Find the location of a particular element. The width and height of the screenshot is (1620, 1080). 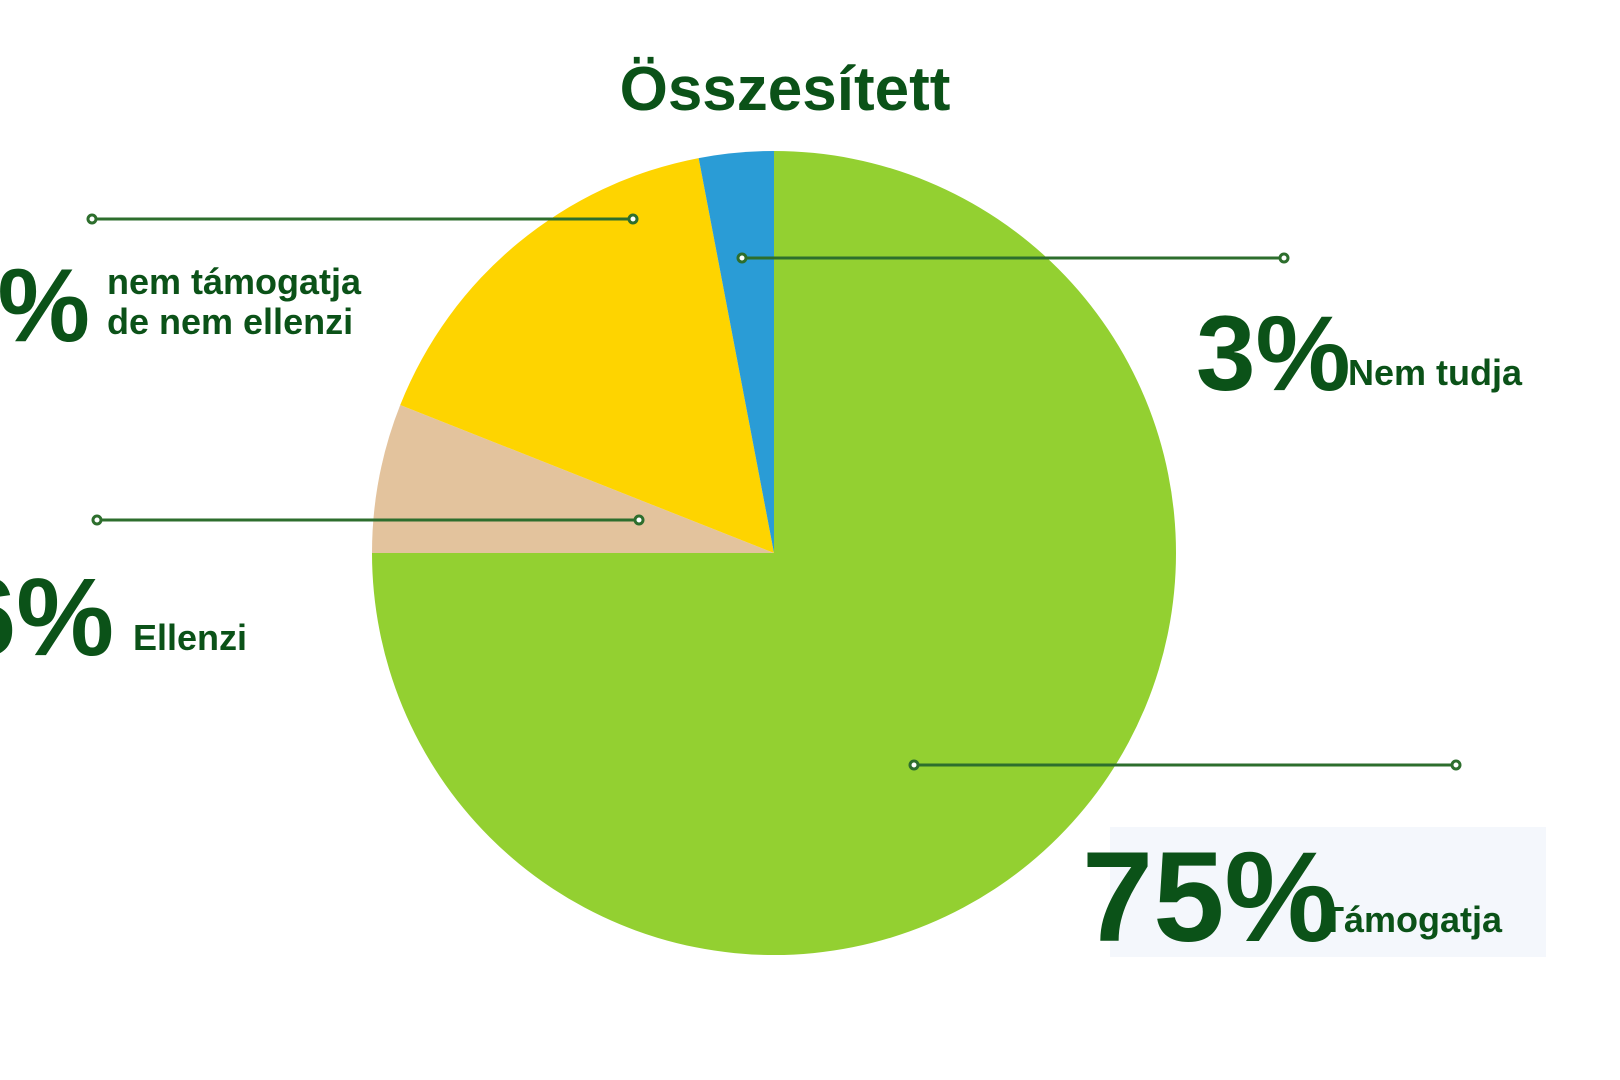

value-label: 6% is located at coordinates (57, 617).